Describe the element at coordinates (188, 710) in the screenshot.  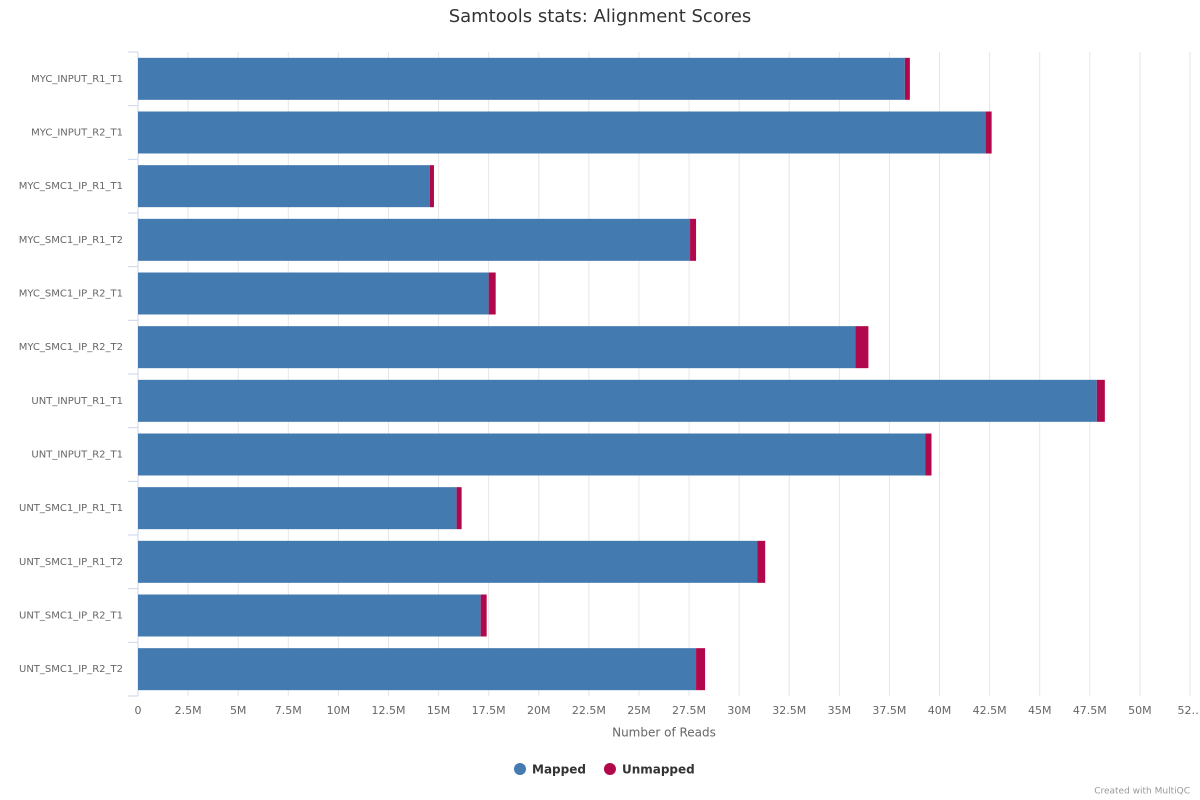
I see `x-tick-label: 2.5M` at that location.